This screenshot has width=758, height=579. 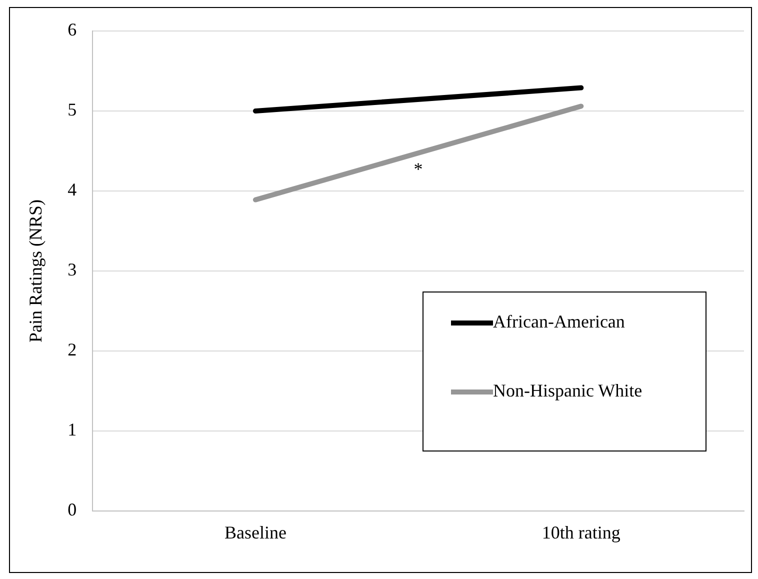 What do you see at coordinates (559, 322) in the screenshot?
I see `legend-label: African-American` at bounding box center [559, 322].